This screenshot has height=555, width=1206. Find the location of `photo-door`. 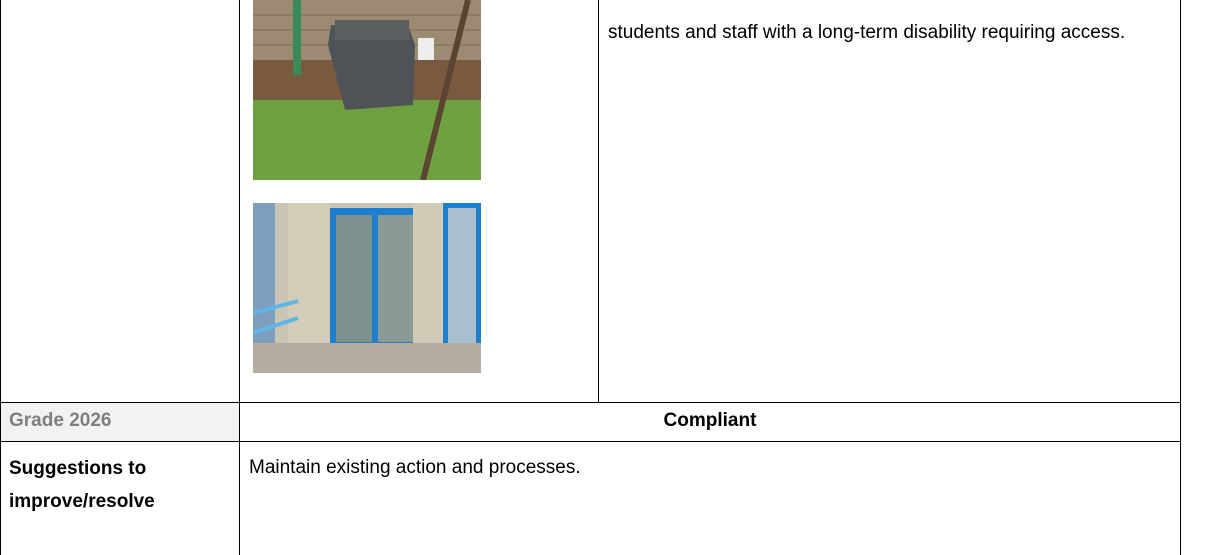

photo-door is located at coordinates (367, 288).